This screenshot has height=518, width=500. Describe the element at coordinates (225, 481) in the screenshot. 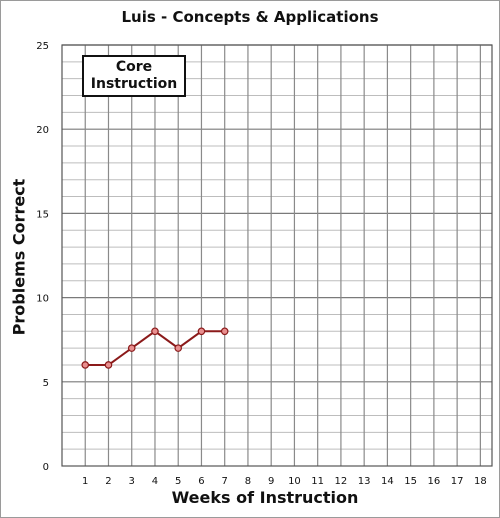

I see `x-tick-label: 7` at that location.